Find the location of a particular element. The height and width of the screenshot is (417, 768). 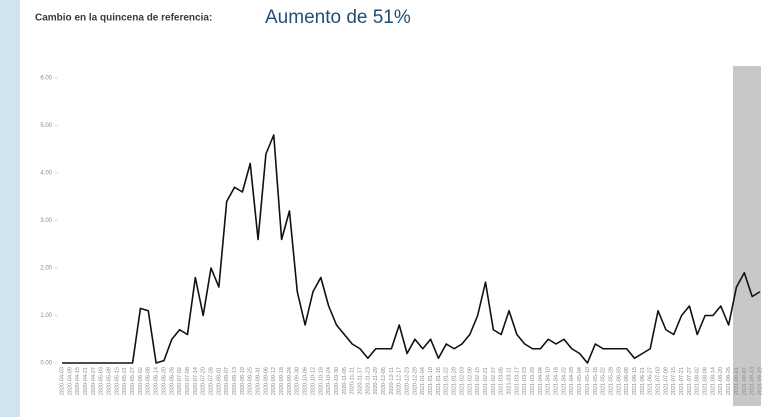

x-tick-label: 2021-03-11 is located at coordinates (509, 381).